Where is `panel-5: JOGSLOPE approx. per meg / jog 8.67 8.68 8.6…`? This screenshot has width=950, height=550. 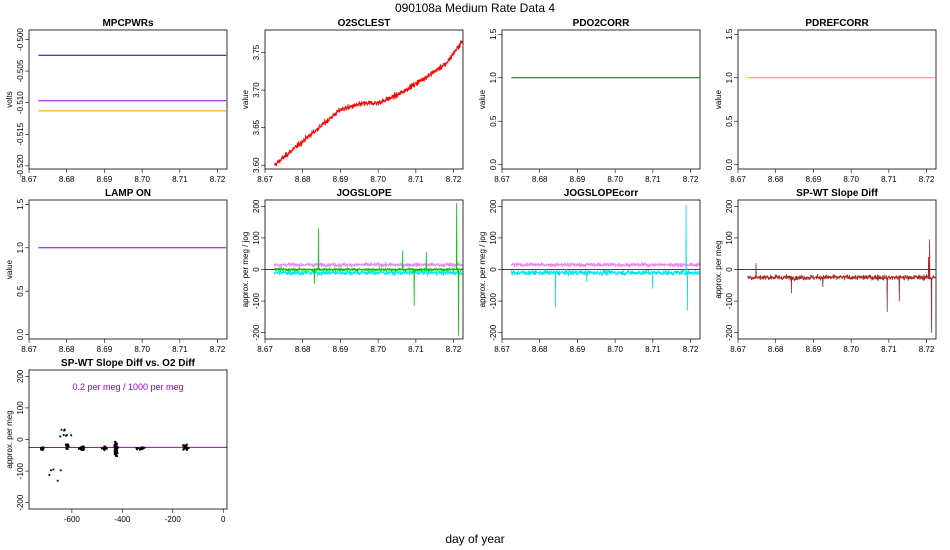
panel-5: JOGSLOPE approx. per meg / jog 8.67 8.68 8.6… is located at coordinates (352, 271).